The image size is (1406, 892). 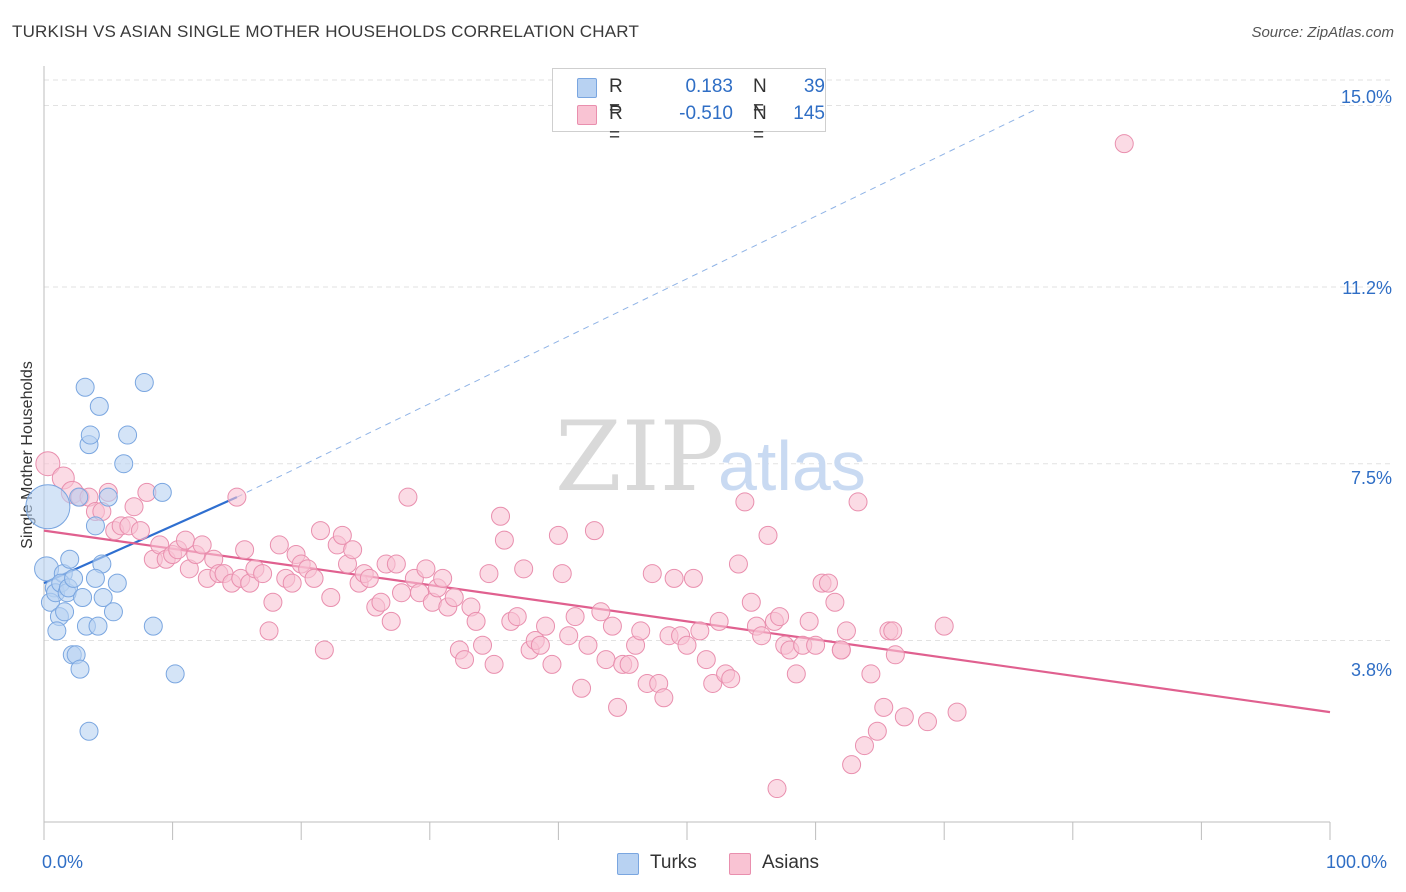 I want to click on bottom-legend-label: Turks, so click(x=673, y=862).